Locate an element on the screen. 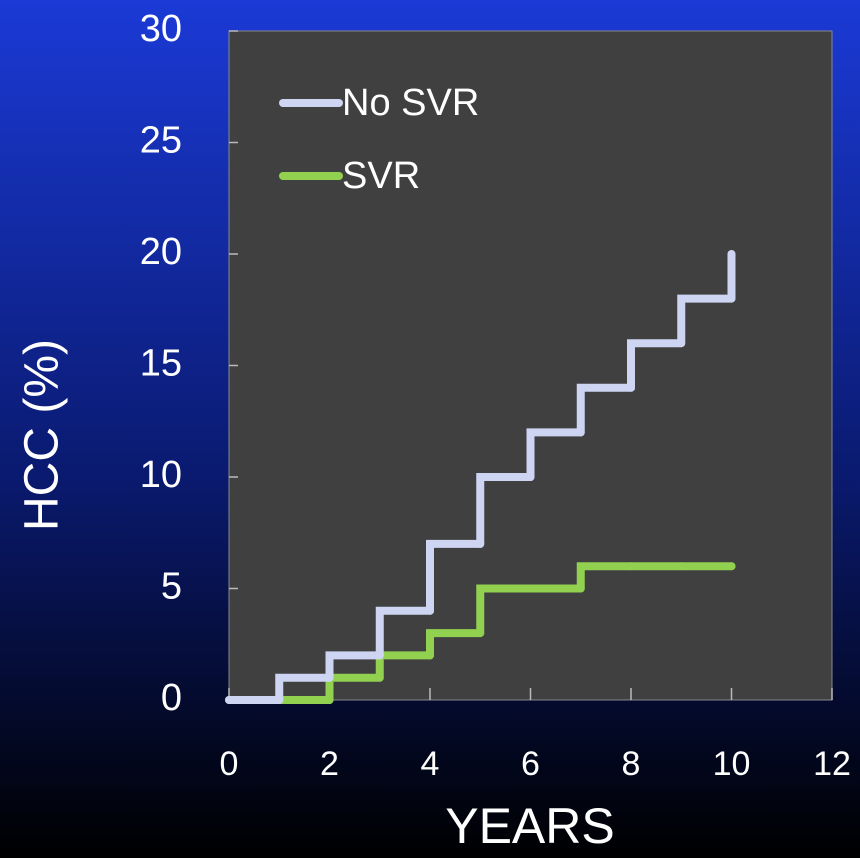 This screenshot has height=858, width=860. x-tick-label: 10 is located at coordinates (732, 764).